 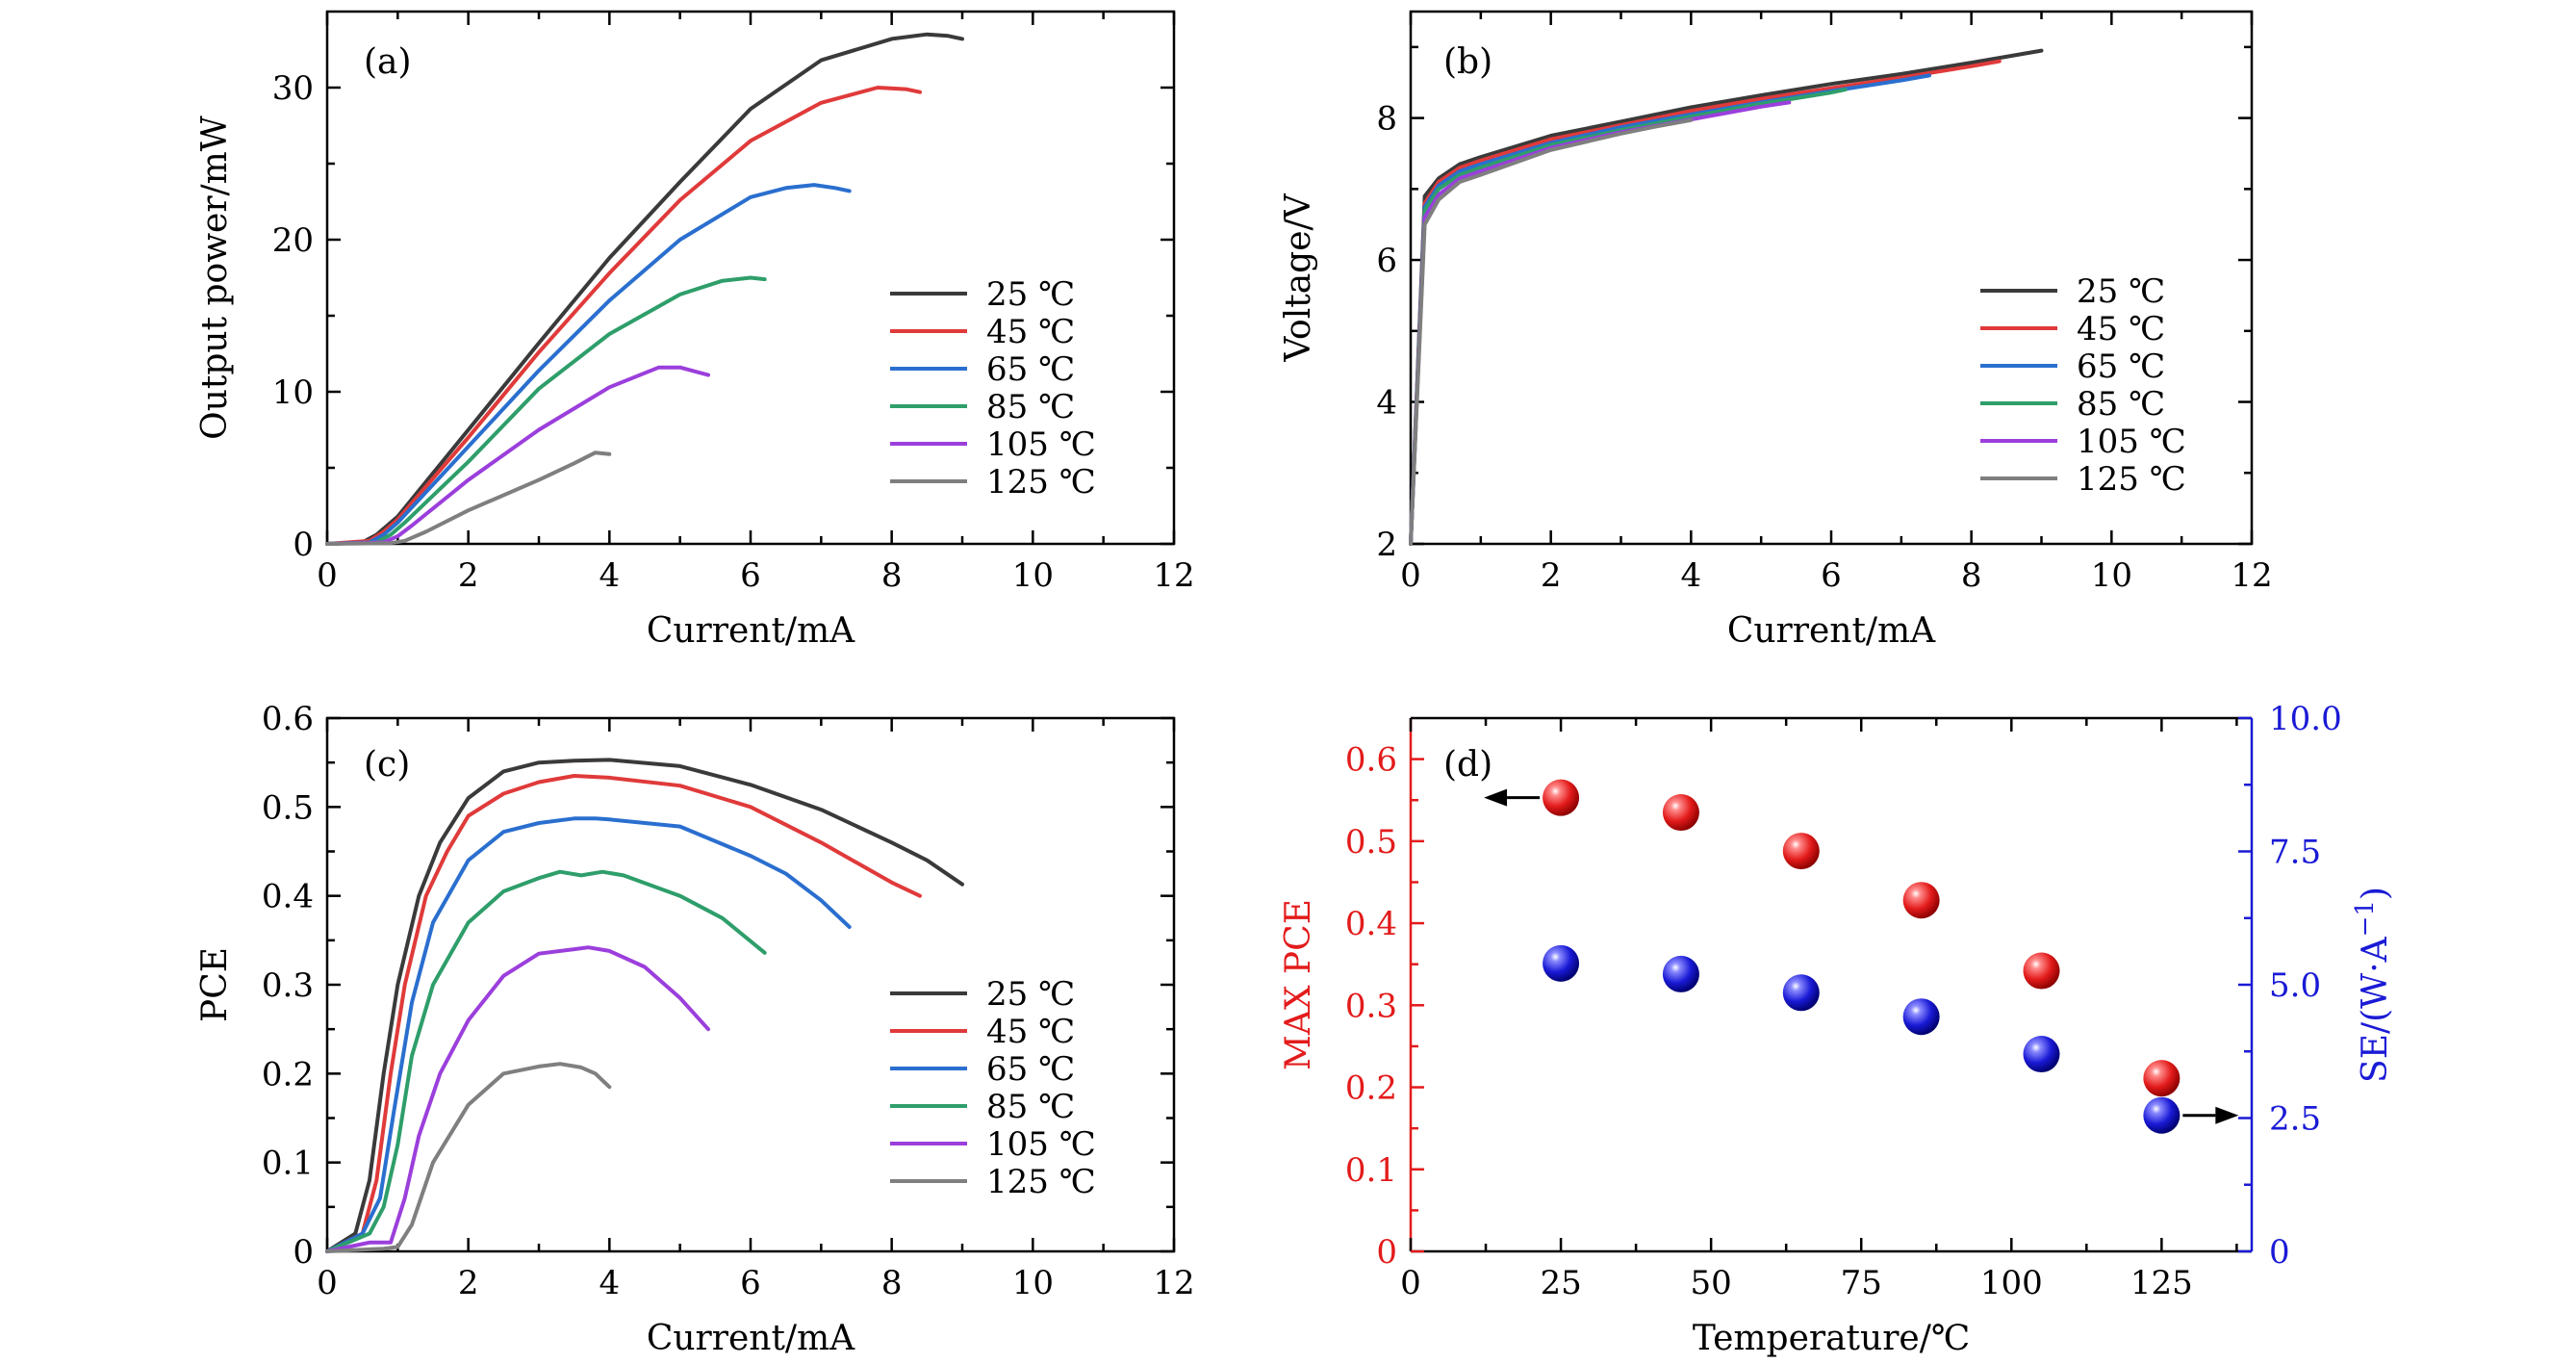 What do you see at coordinates (2279, 1252) in the screenshot?
I see `y-right-tick-label: 0` at bounding box center [2279, 1252].